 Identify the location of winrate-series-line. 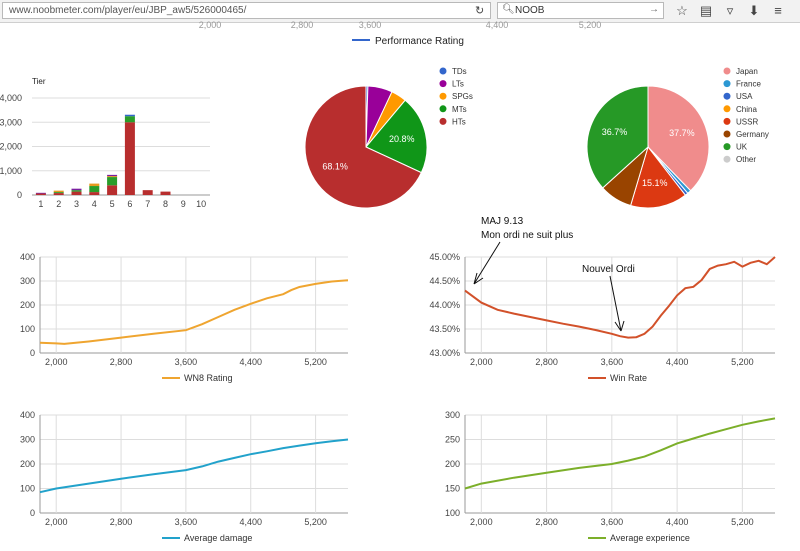
(620, 297).